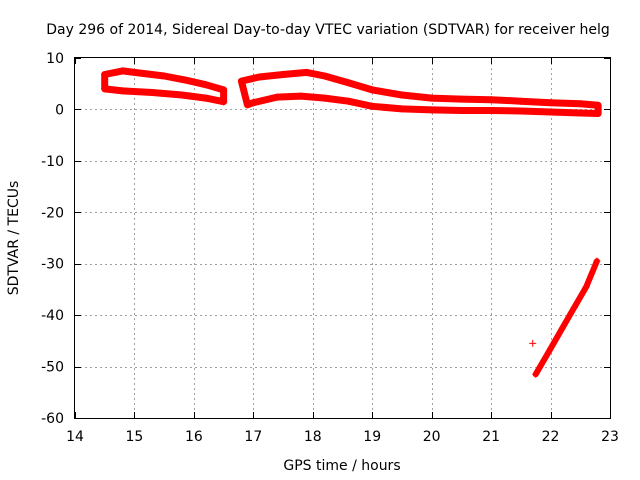 The width and height of the screenshot is (640, 480). What do you see at coordinates (253, 437) in the screenshot?
I see `x-tick-label: 17` at bounding box center [253, 437].